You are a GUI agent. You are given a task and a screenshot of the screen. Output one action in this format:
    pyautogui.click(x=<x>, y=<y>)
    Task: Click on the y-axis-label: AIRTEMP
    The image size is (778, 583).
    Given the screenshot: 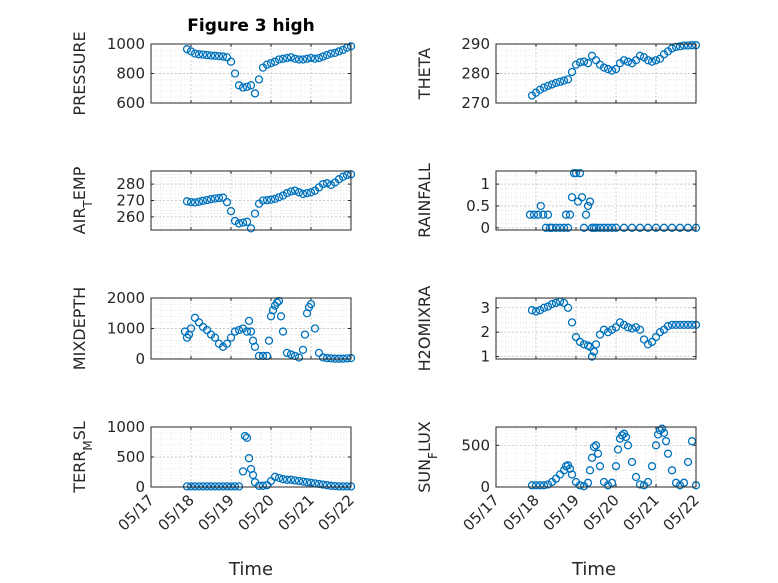 What is the action you would take?
    pyautogui.click(x=82, y=200)
    